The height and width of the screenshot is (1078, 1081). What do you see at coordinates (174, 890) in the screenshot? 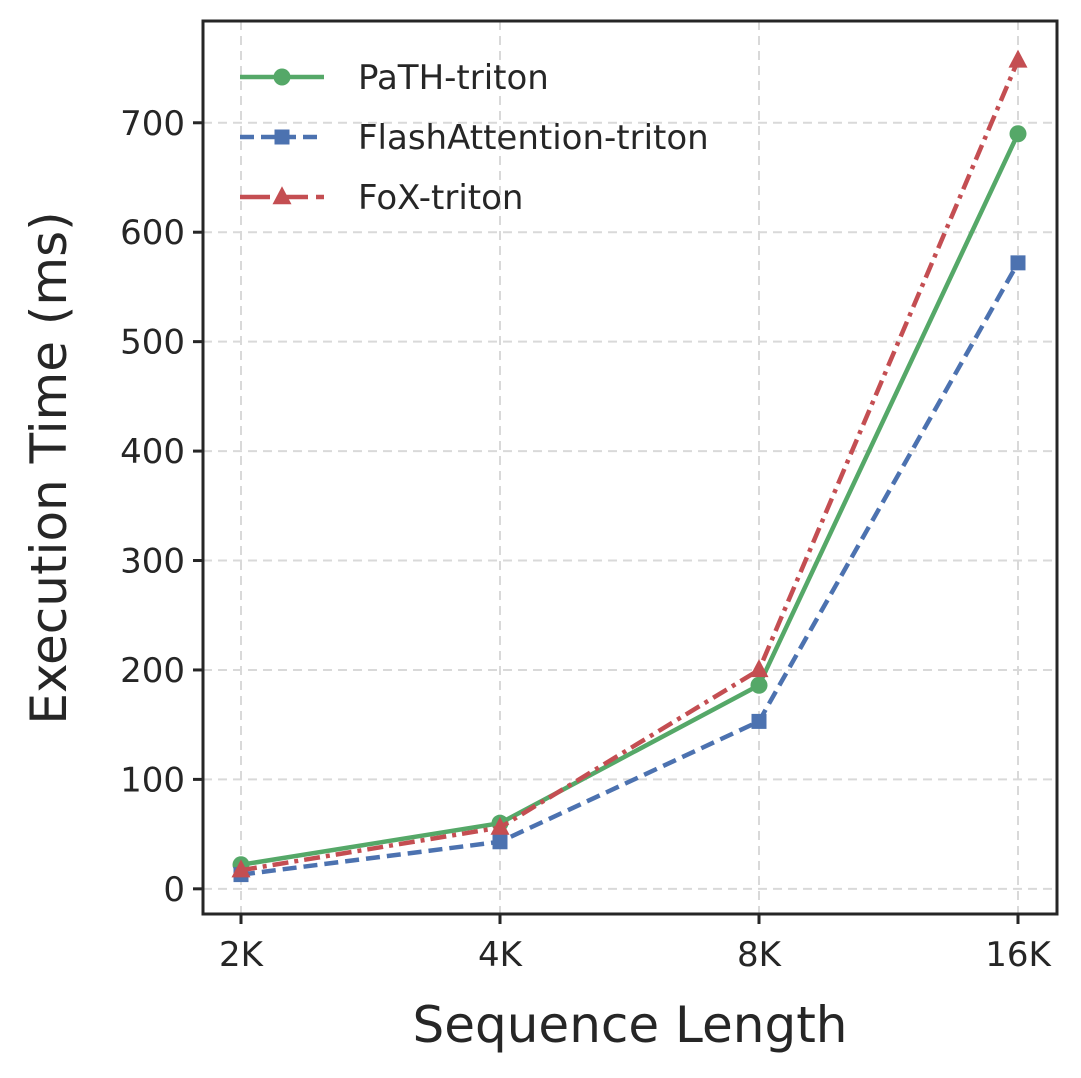
I see `y-tick-label: 0` at bounding box center [174, 890].